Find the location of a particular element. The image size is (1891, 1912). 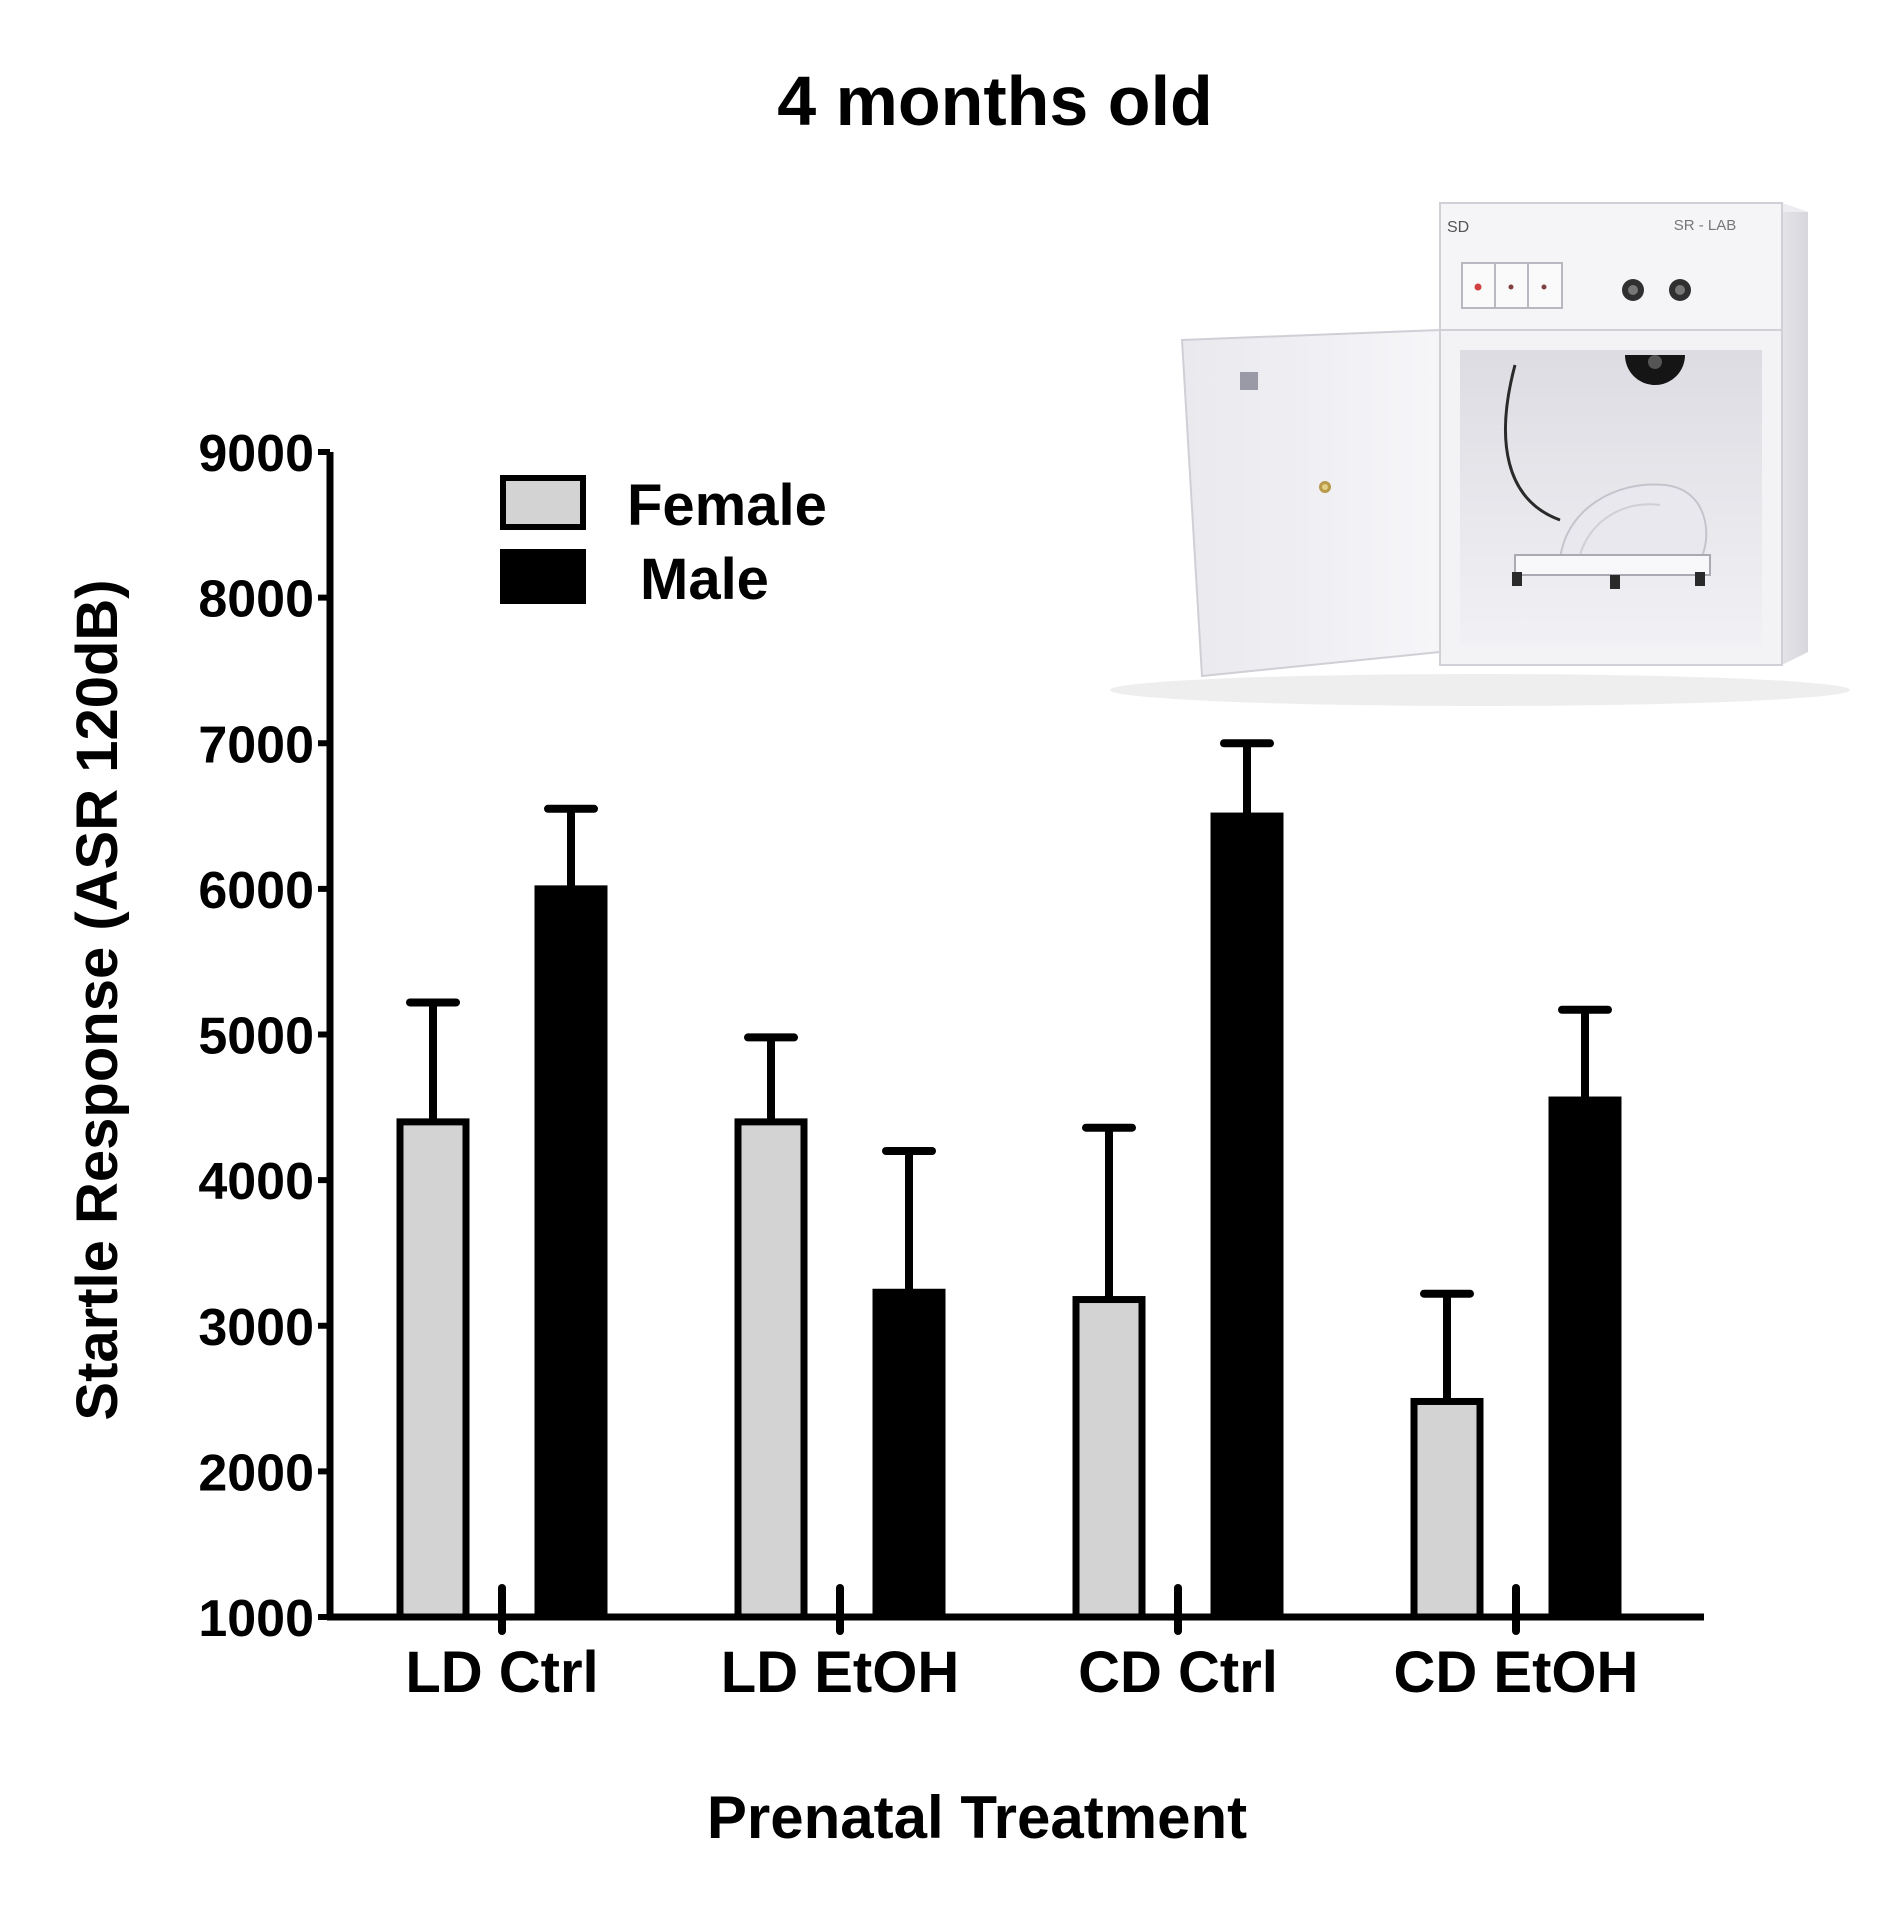

x-tick-label: LD EtOH is located at coordinates (840, 1672).